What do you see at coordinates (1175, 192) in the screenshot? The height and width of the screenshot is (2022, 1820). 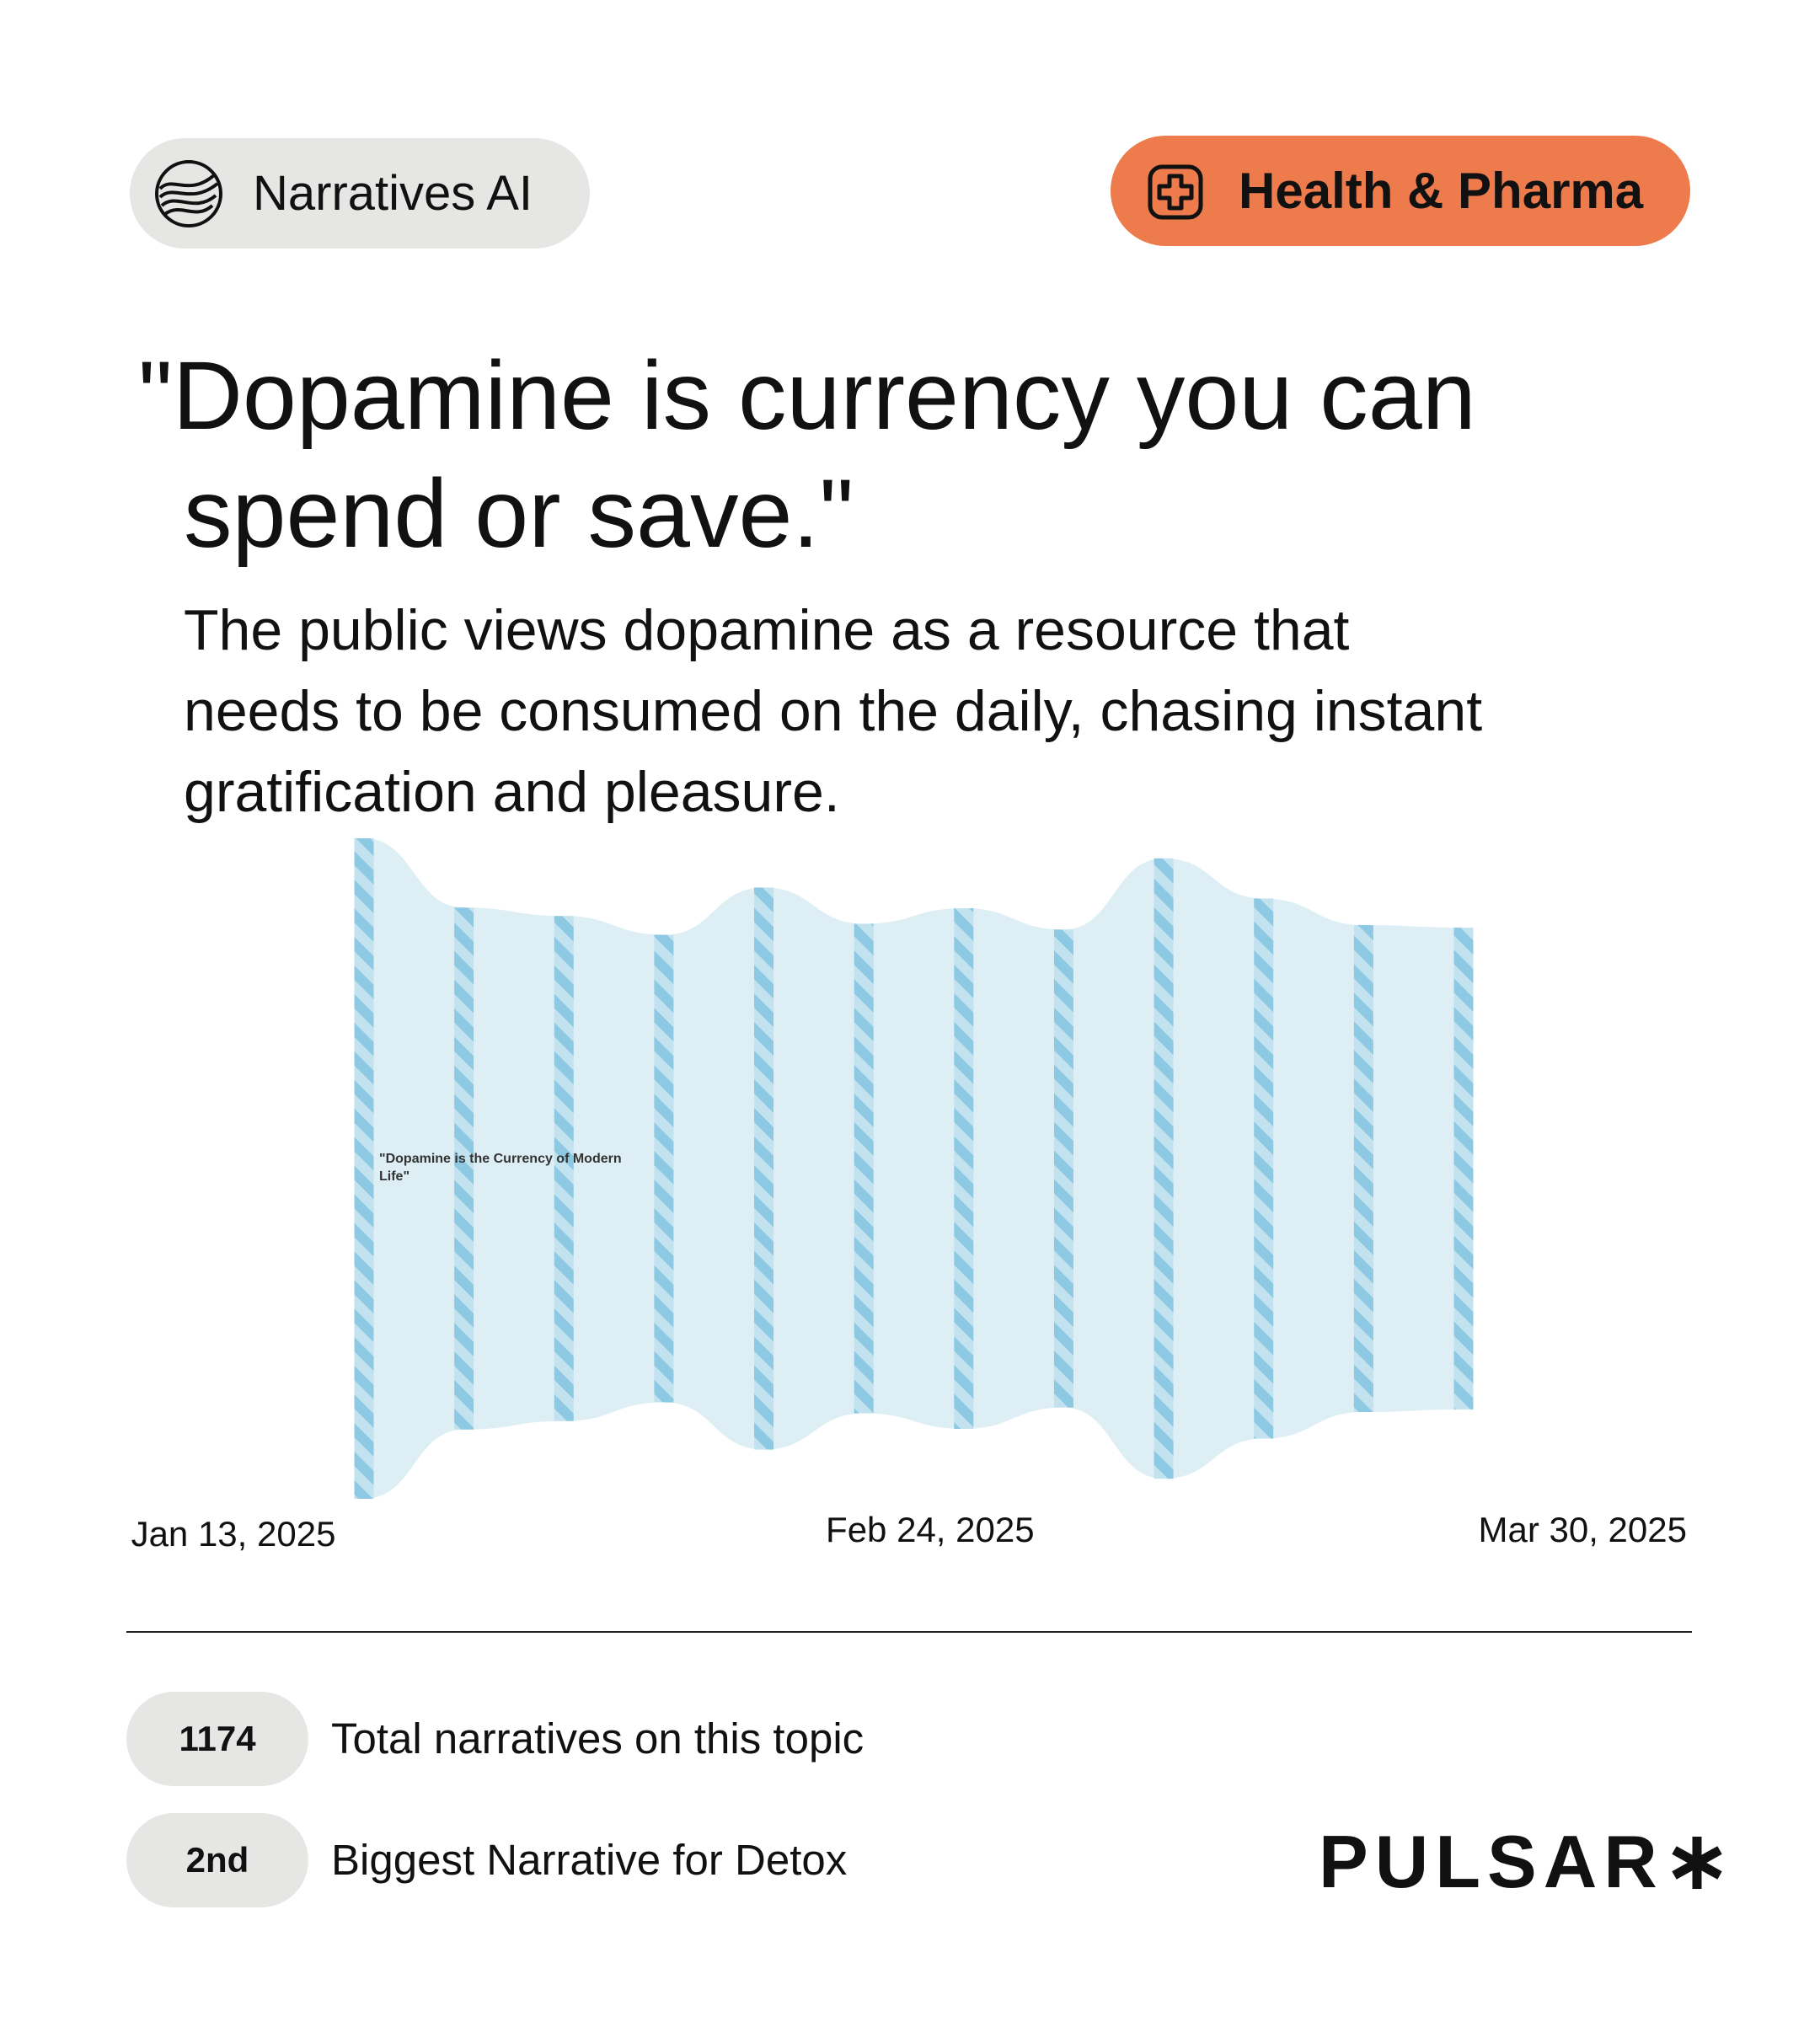 I see `health-icon` at bounding box center [1175, 192].